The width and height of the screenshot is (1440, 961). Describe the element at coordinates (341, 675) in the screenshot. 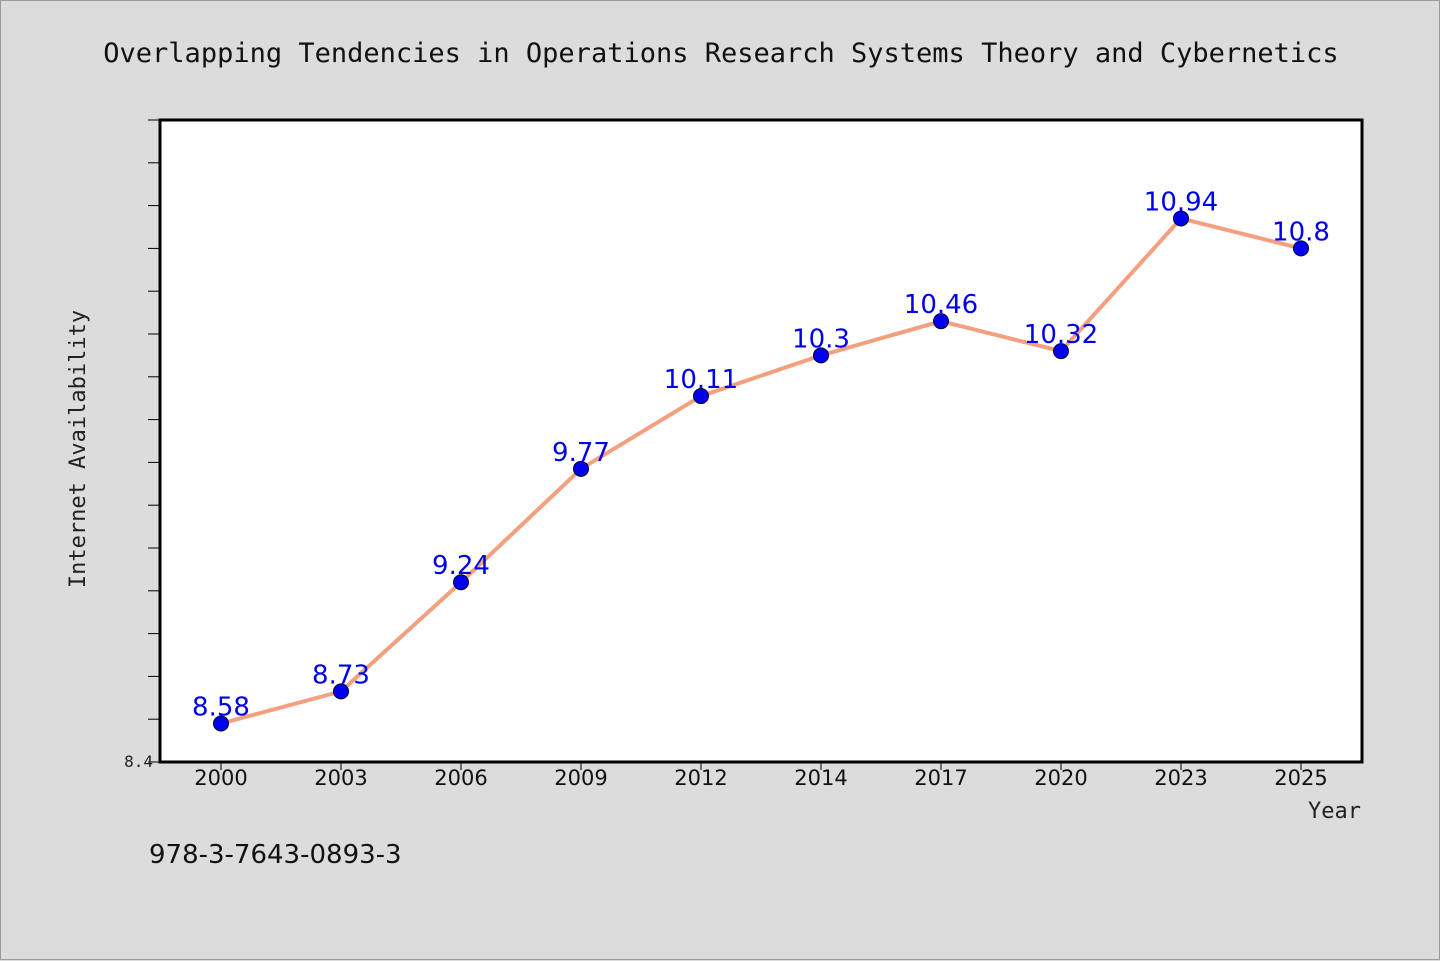

I see `data-label: 8.73` at that location.